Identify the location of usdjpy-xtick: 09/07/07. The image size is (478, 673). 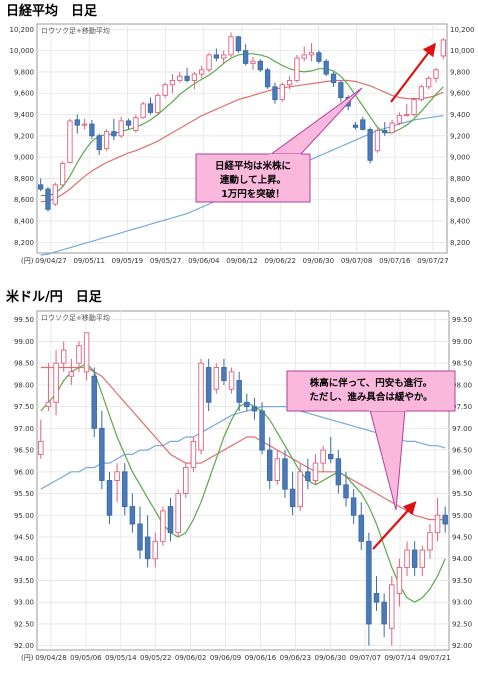
(364, 658).